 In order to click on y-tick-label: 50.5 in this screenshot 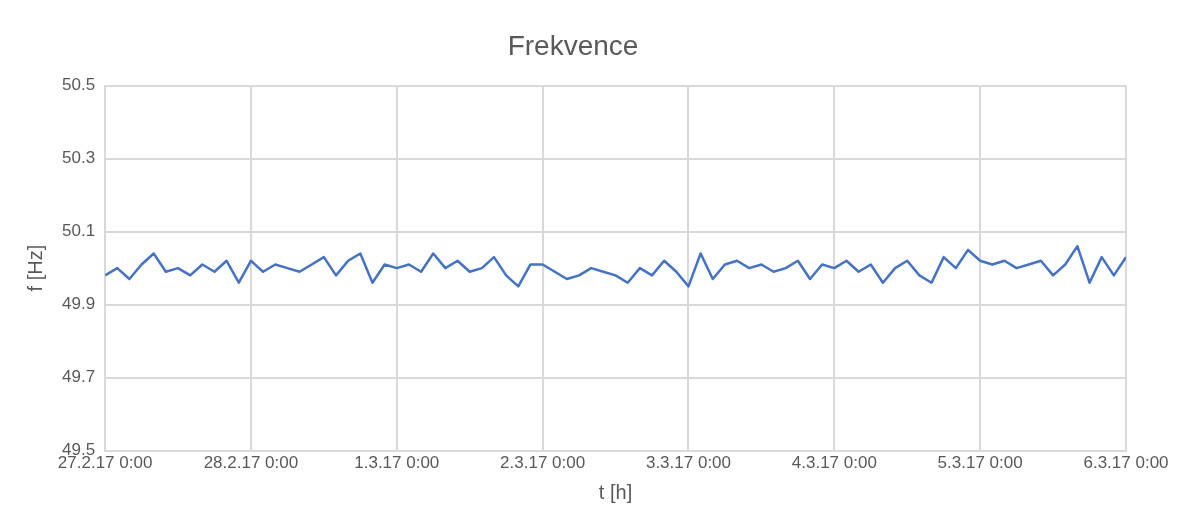, I will do `click(78, 85)`.